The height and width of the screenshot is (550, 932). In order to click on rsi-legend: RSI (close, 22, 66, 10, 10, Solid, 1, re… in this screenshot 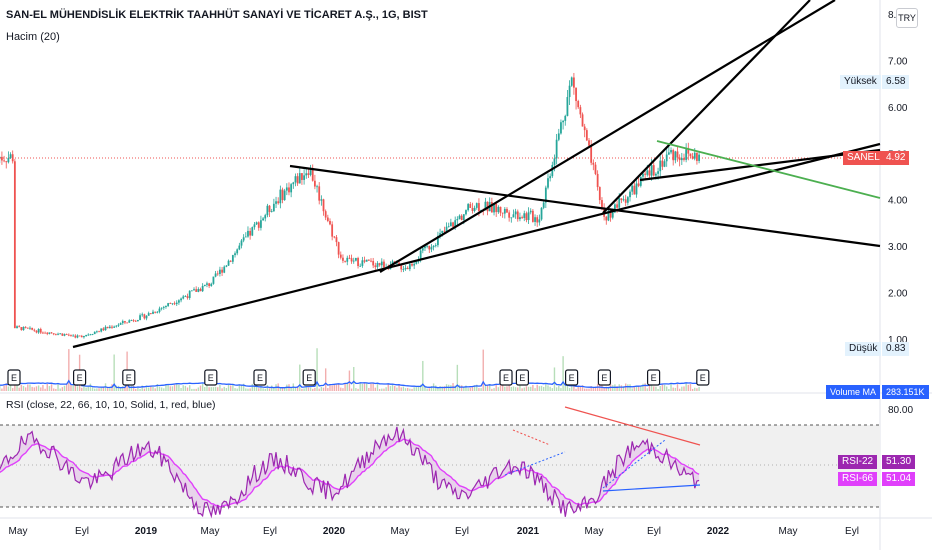, I will do `click(111, 405)`.